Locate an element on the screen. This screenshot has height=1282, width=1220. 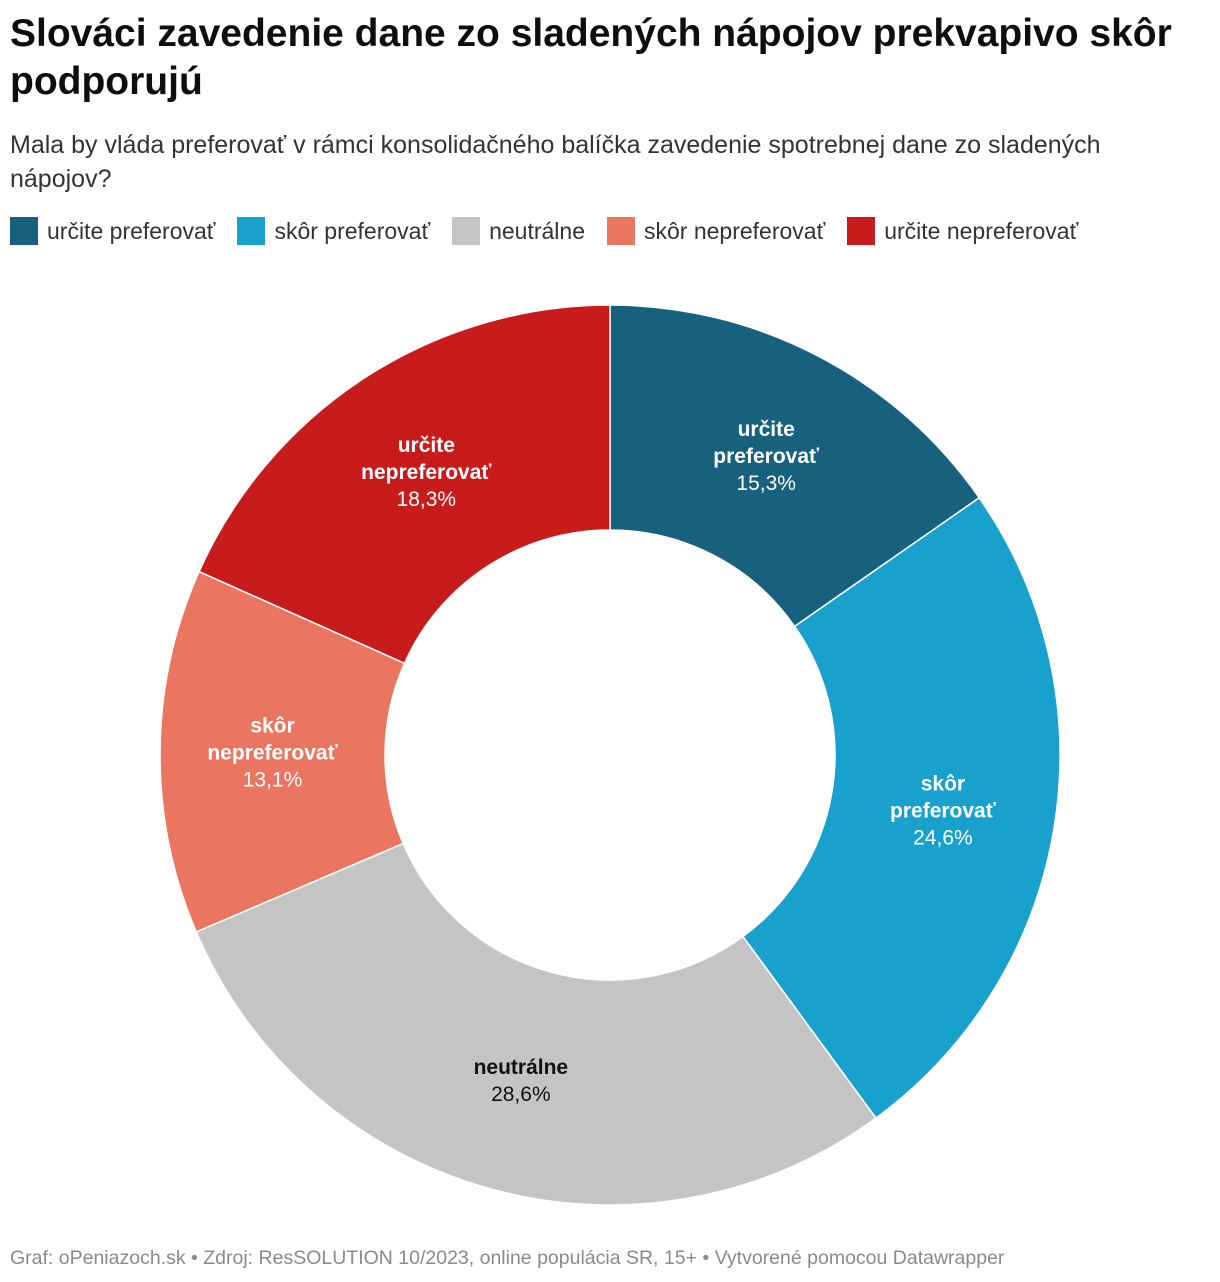
slice-name-label: neutrálne is located at coordinates (521, 1067).